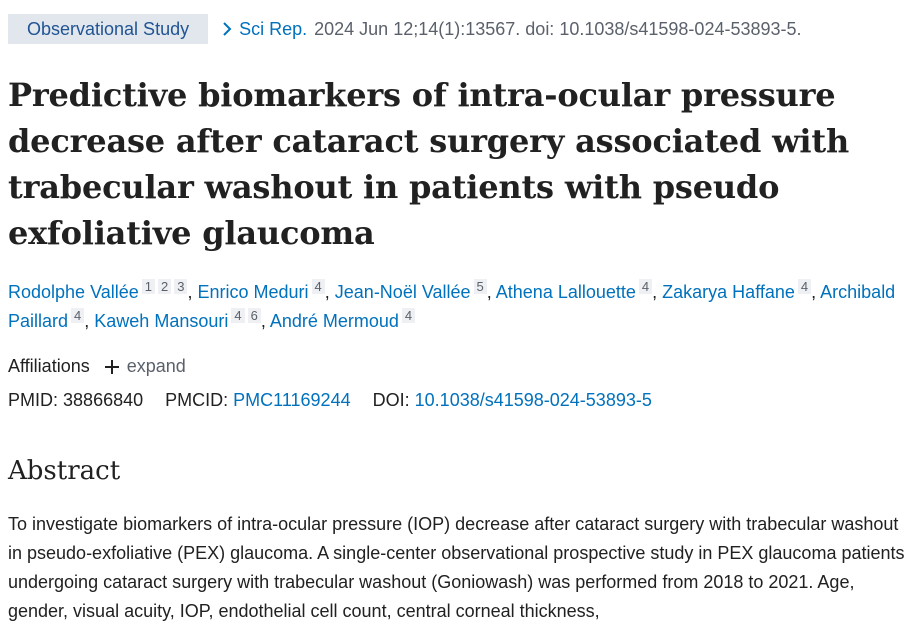 The width and height of the screenshot is (914, 632). What do you see at coordinates (49, 366) in the screenshot?
I see `affiliations-label: Affiliations` at bounding box center [49, 366].